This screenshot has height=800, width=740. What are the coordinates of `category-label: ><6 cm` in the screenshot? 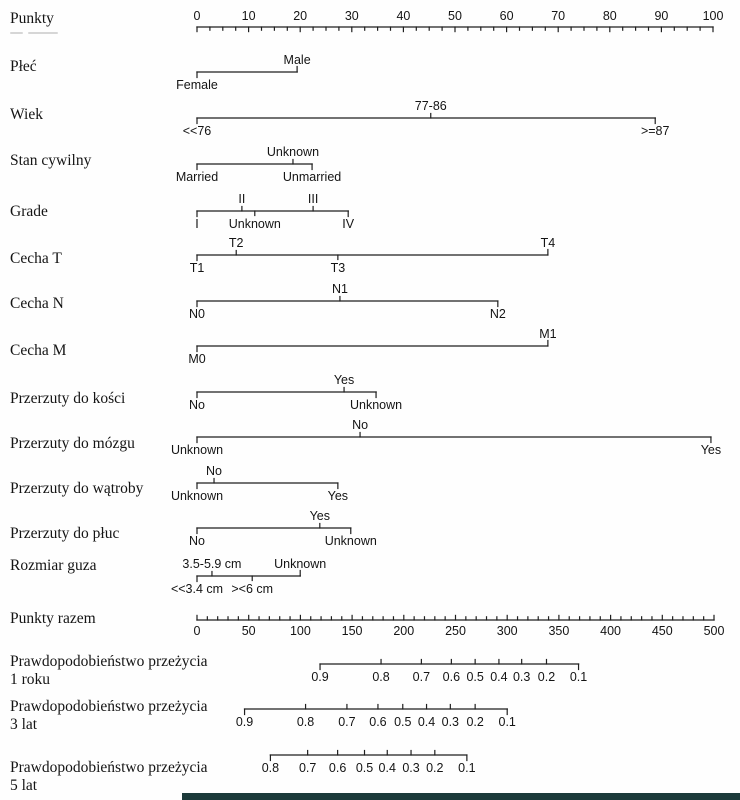 It's located at (252, 589).